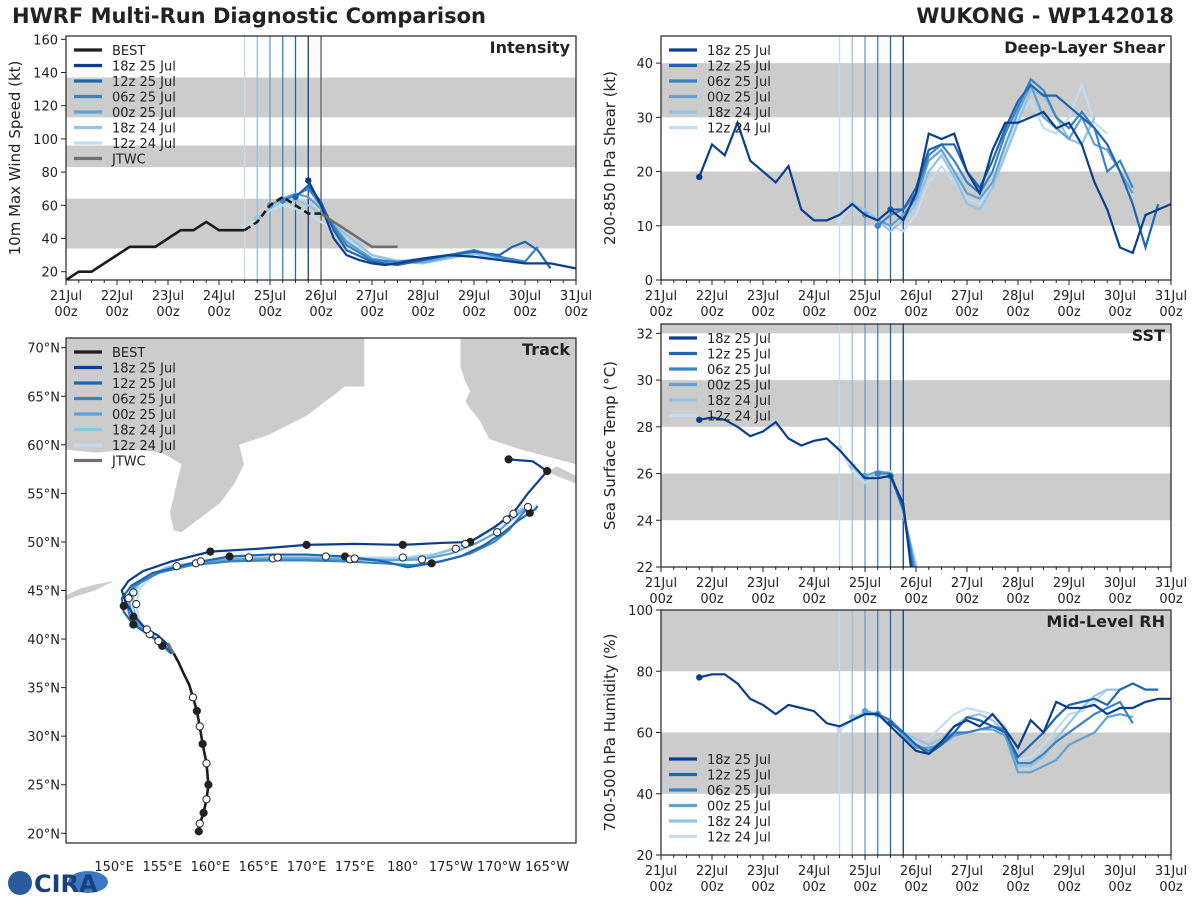  Describe the element at coordinates (877, 473) in the screenshot. I see `sst-init-point-06z-25-jul` at that location.